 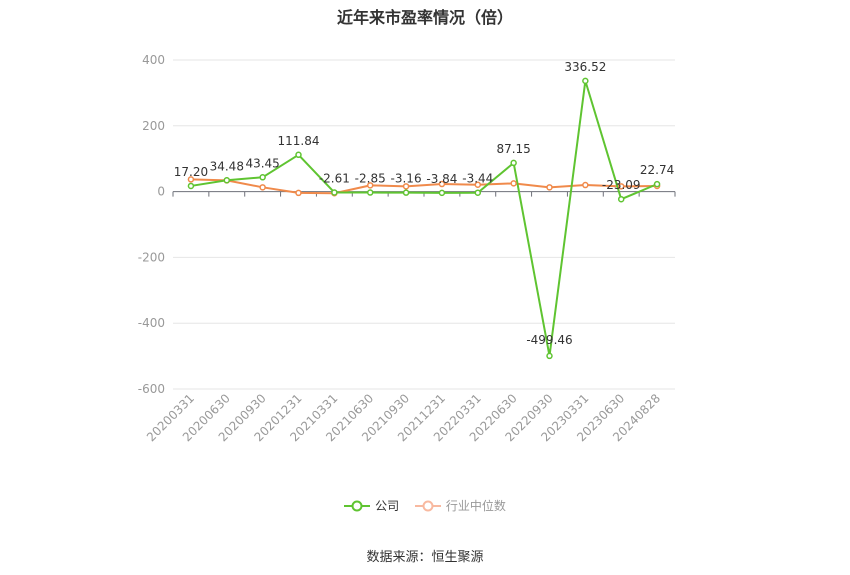 What do you see at coordinates (153, 60) in the screenshot?
I see `y-tick-label: 400` at bounding box center [153, 60].